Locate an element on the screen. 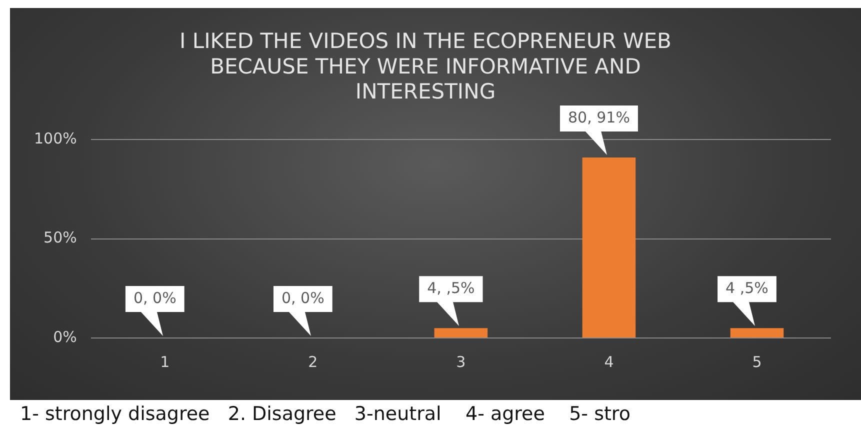 This screenshot has width=861, height=436. x-tick-label: 2 is located at coordinates (313, 361).